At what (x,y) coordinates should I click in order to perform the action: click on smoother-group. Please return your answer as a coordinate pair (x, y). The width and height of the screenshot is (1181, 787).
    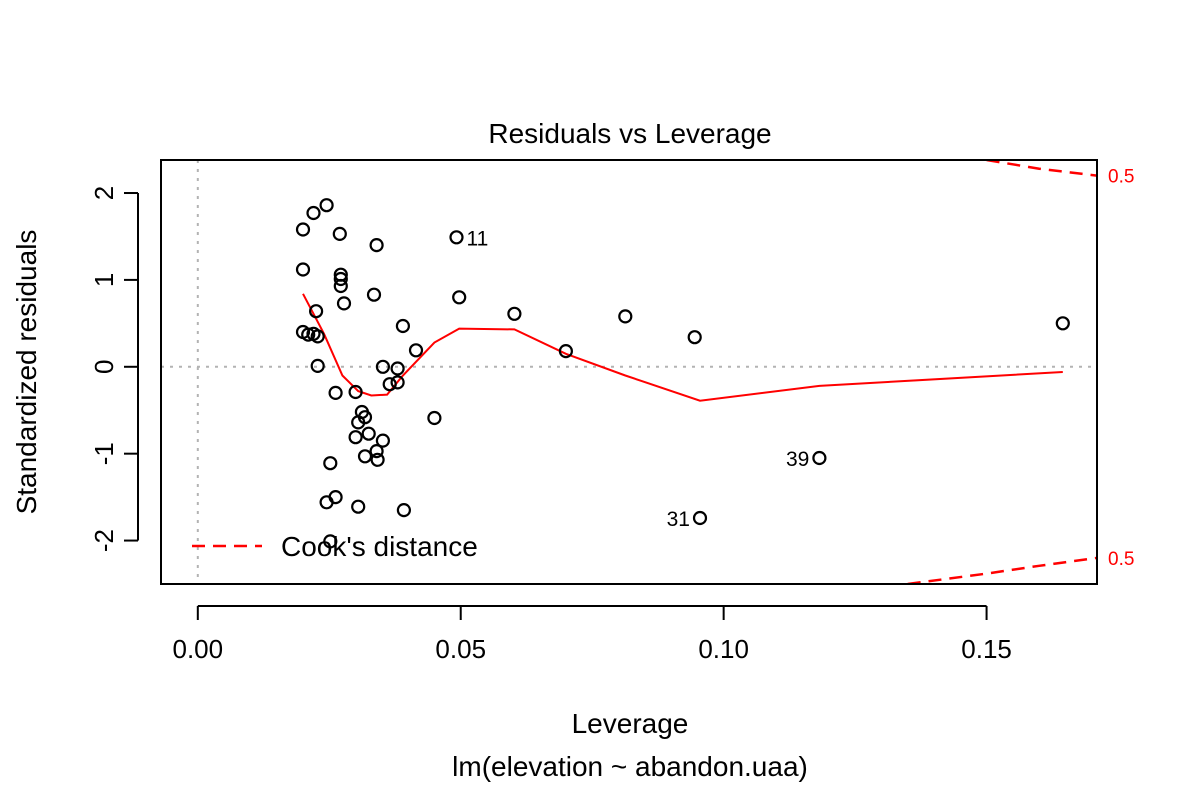
    Looking at the image, I should click on (682, 347).